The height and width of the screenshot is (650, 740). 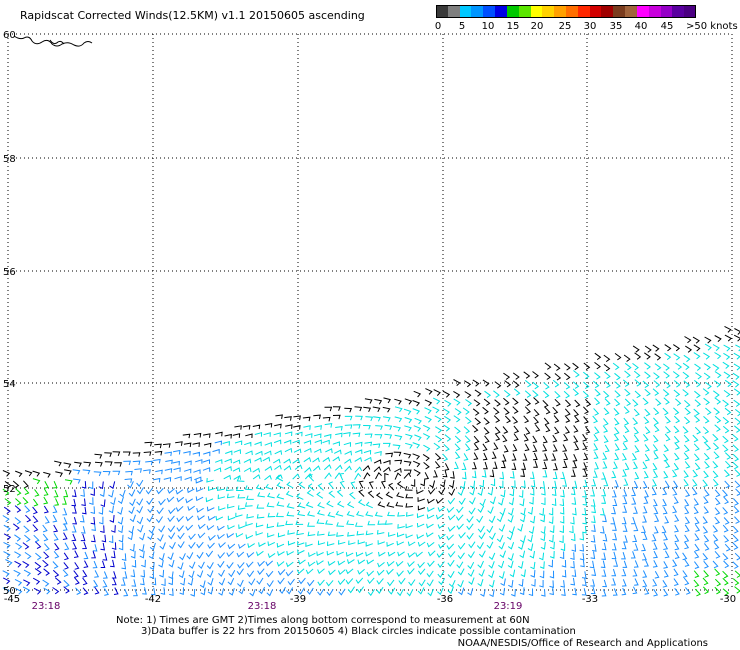 What do you see at coordinates (565, 26) in the screenshot?
I see `colorbar-tick-label: 25` at bounding box center [565, 26].